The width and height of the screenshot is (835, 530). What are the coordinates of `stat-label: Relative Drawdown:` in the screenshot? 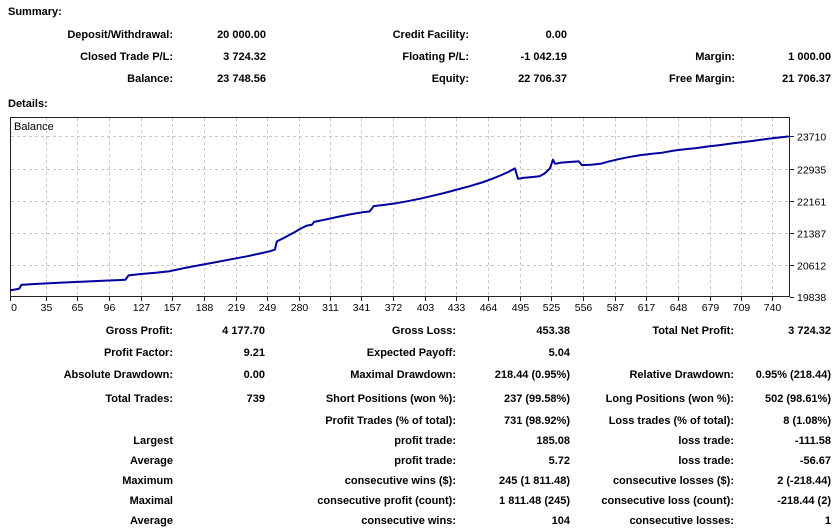 It's located at (681, 375).